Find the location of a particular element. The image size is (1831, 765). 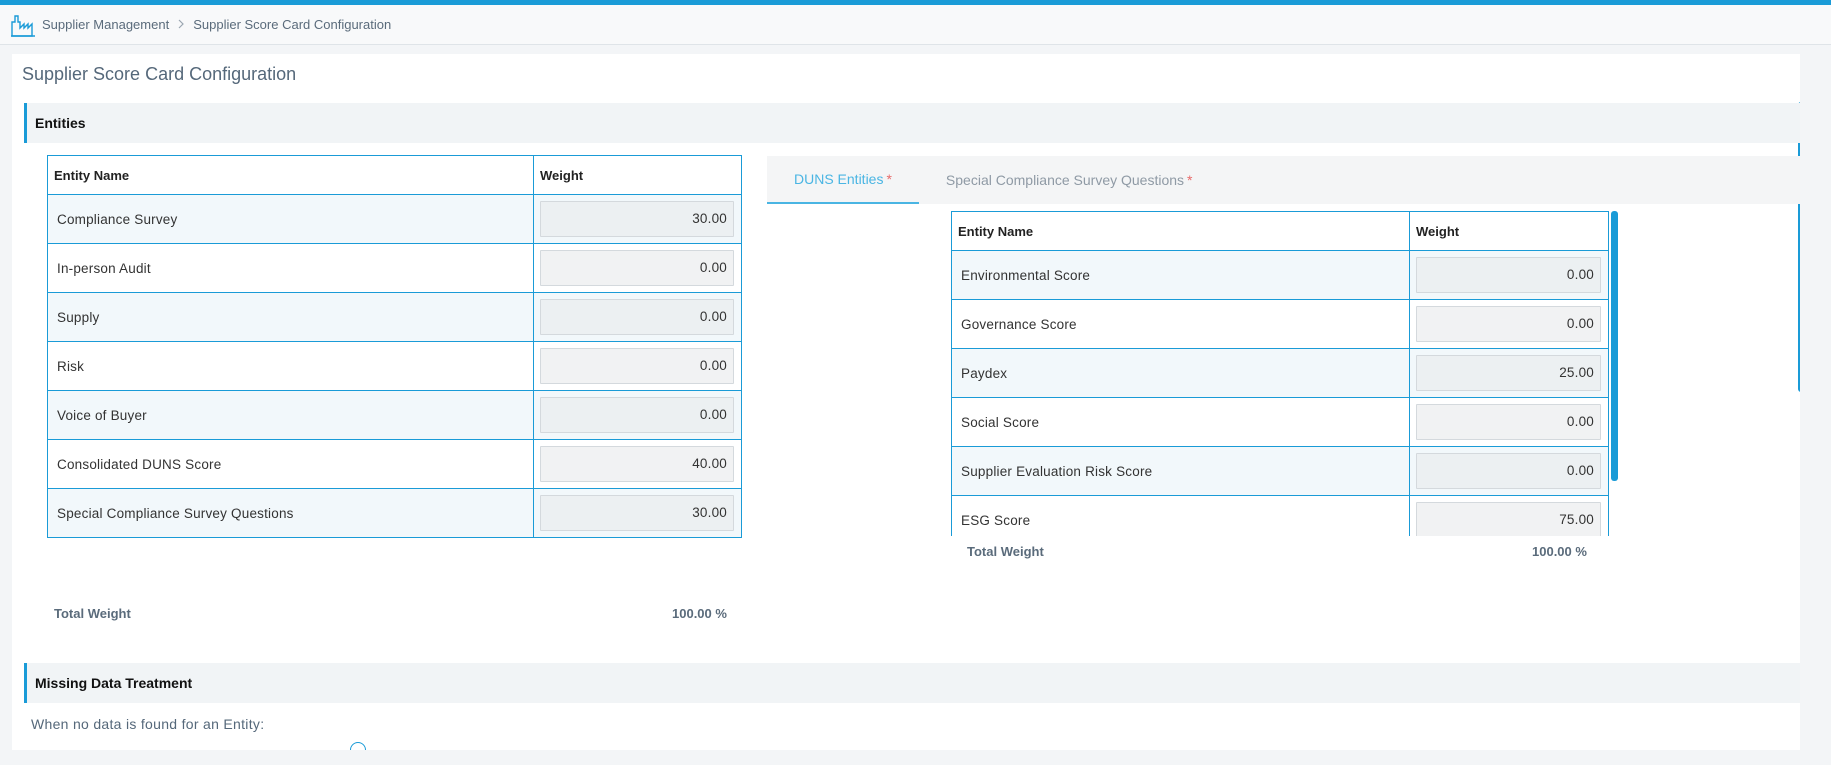

entity-name-cell: Special Compliance Survey Questions is located at coordinates (290, 513).